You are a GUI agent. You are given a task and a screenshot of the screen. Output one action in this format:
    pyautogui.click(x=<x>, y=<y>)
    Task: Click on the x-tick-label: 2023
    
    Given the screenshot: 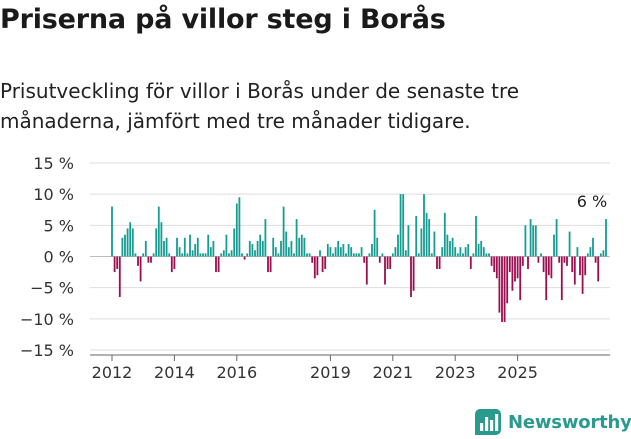 What is the action you would take?
    pyautogui.click(x=455, y=372)
    